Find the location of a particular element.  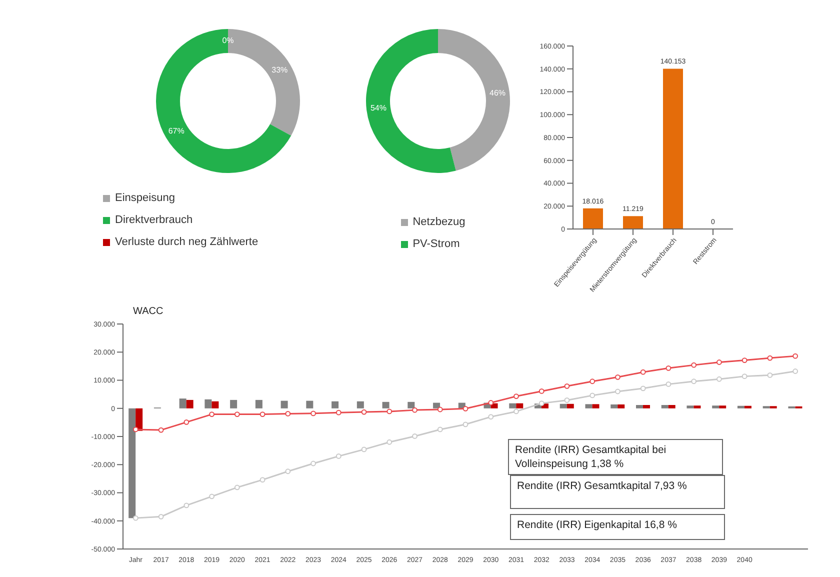

data-label: 54% is located at coordinates (378, 108).